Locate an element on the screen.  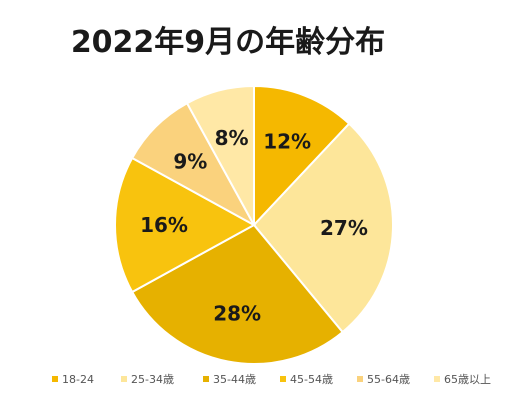
slice-value-label: 9% is located at coordinates (190, 161).